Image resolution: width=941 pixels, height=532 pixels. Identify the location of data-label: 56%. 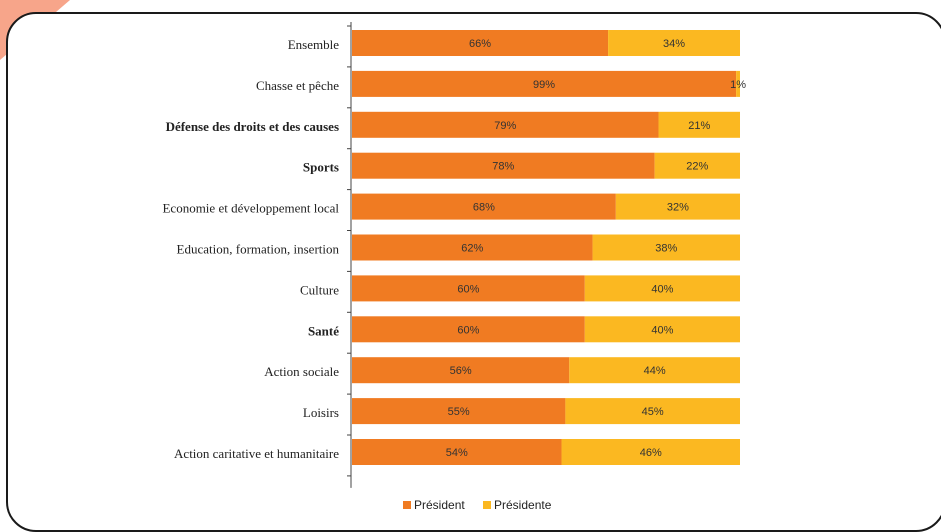
(461, 371).